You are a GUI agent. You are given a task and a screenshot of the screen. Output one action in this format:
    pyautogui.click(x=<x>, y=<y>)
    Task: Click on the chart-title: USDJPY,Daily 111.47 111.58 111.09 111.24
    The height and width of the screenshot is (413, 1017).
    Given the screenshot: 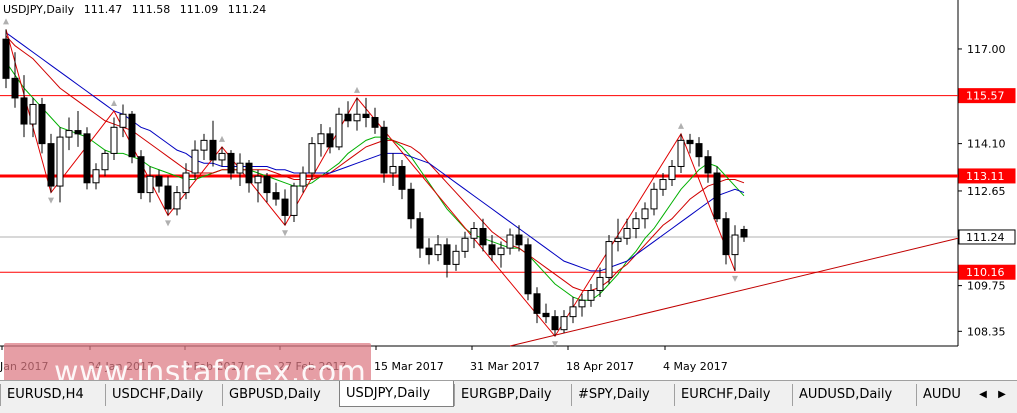 What is the action you would take?
    pyautogui.click(x=137, y=9)
    